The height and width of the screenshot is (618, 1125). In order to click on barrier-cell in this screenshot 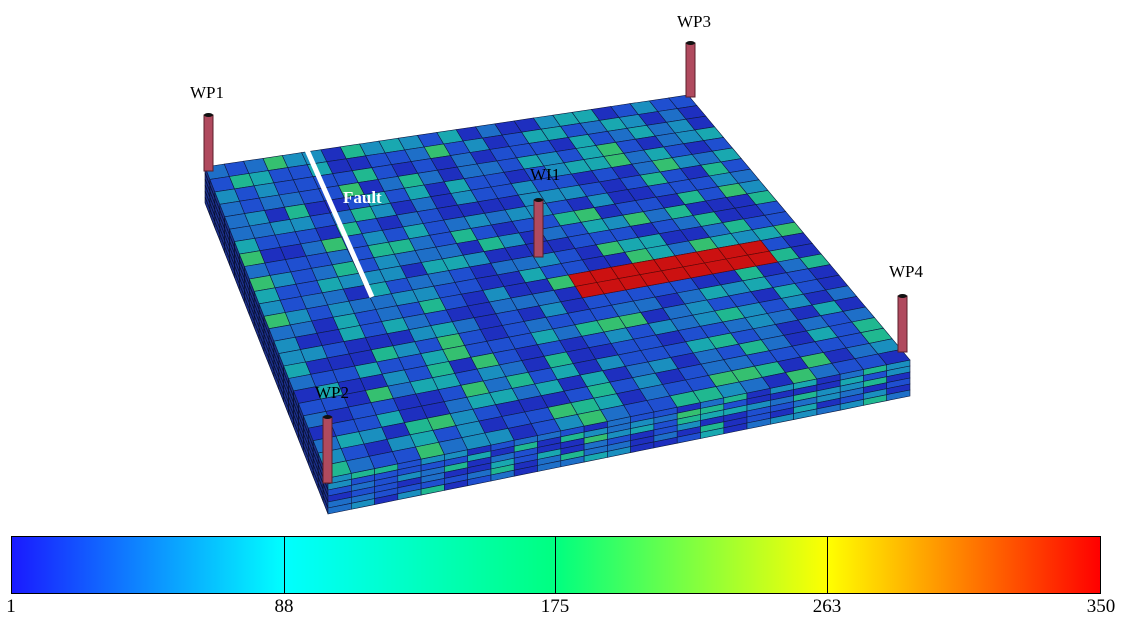, I will do `click(763, 258)`.